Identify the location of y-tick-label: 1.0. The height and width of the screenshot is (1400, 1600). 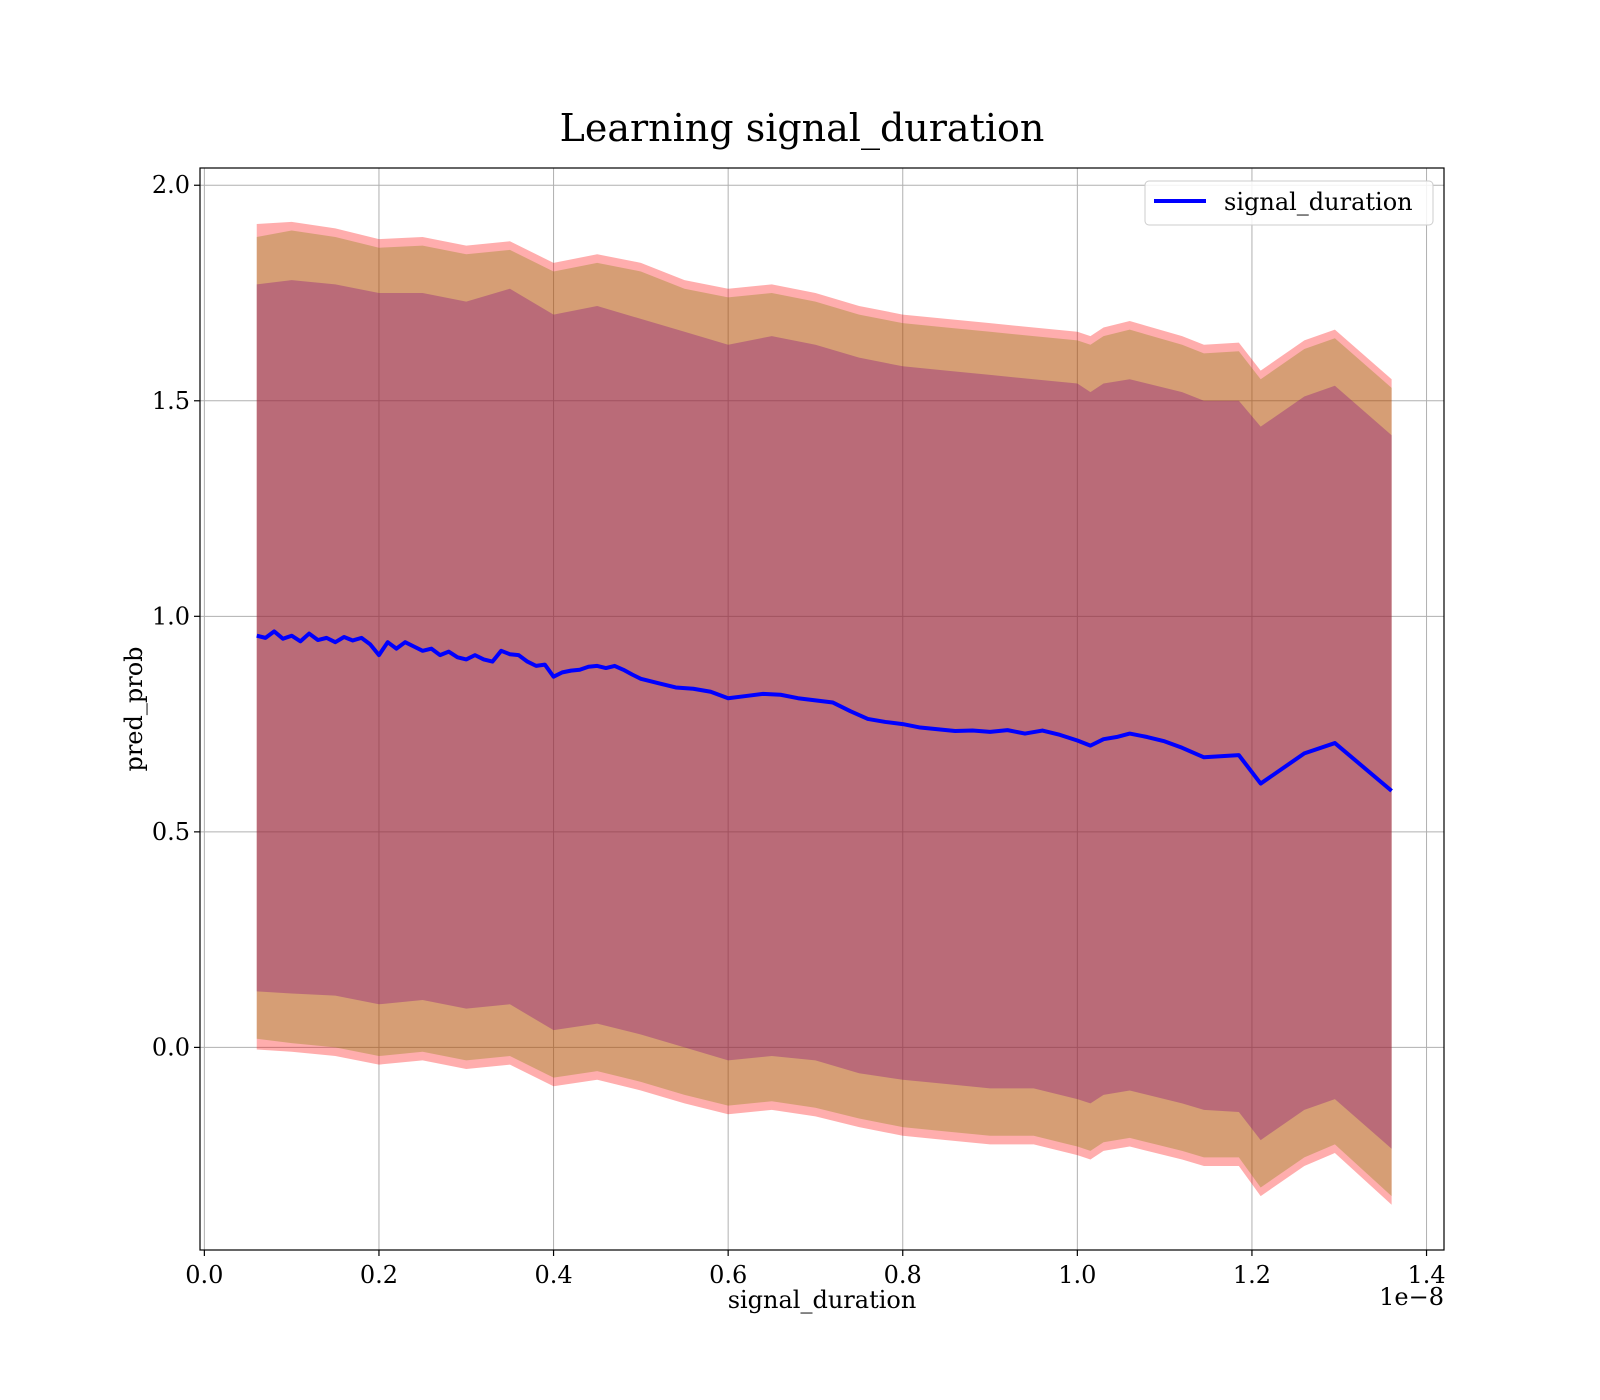
(171, 616).